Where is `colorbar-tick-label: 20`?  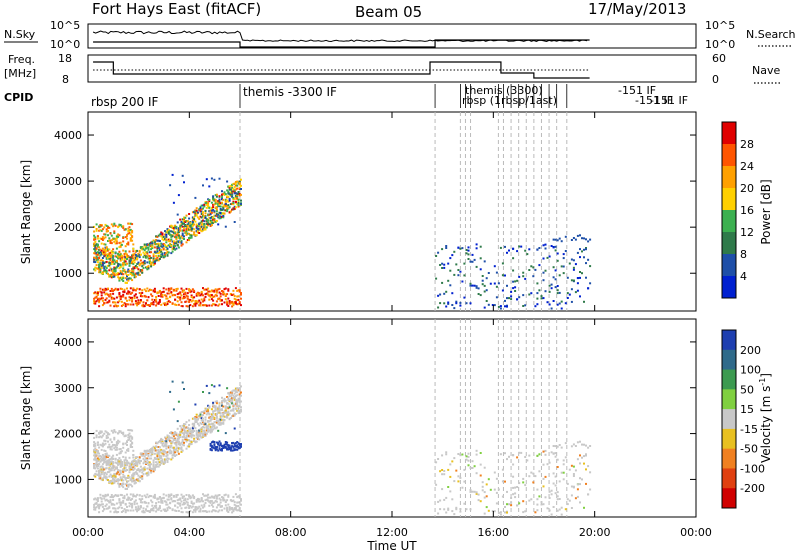 colorbar-tick-label: 20 is located at coordinates (747, 188).